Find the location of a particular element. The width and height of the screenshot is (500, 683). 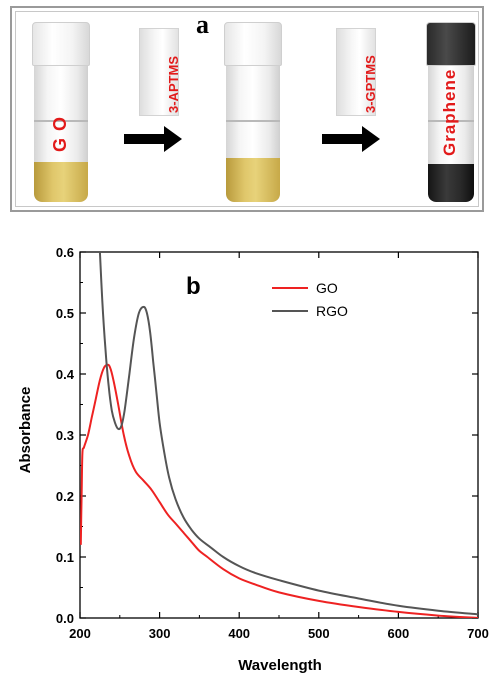

vial-label-go: G O is located at coordinates (60, 133).